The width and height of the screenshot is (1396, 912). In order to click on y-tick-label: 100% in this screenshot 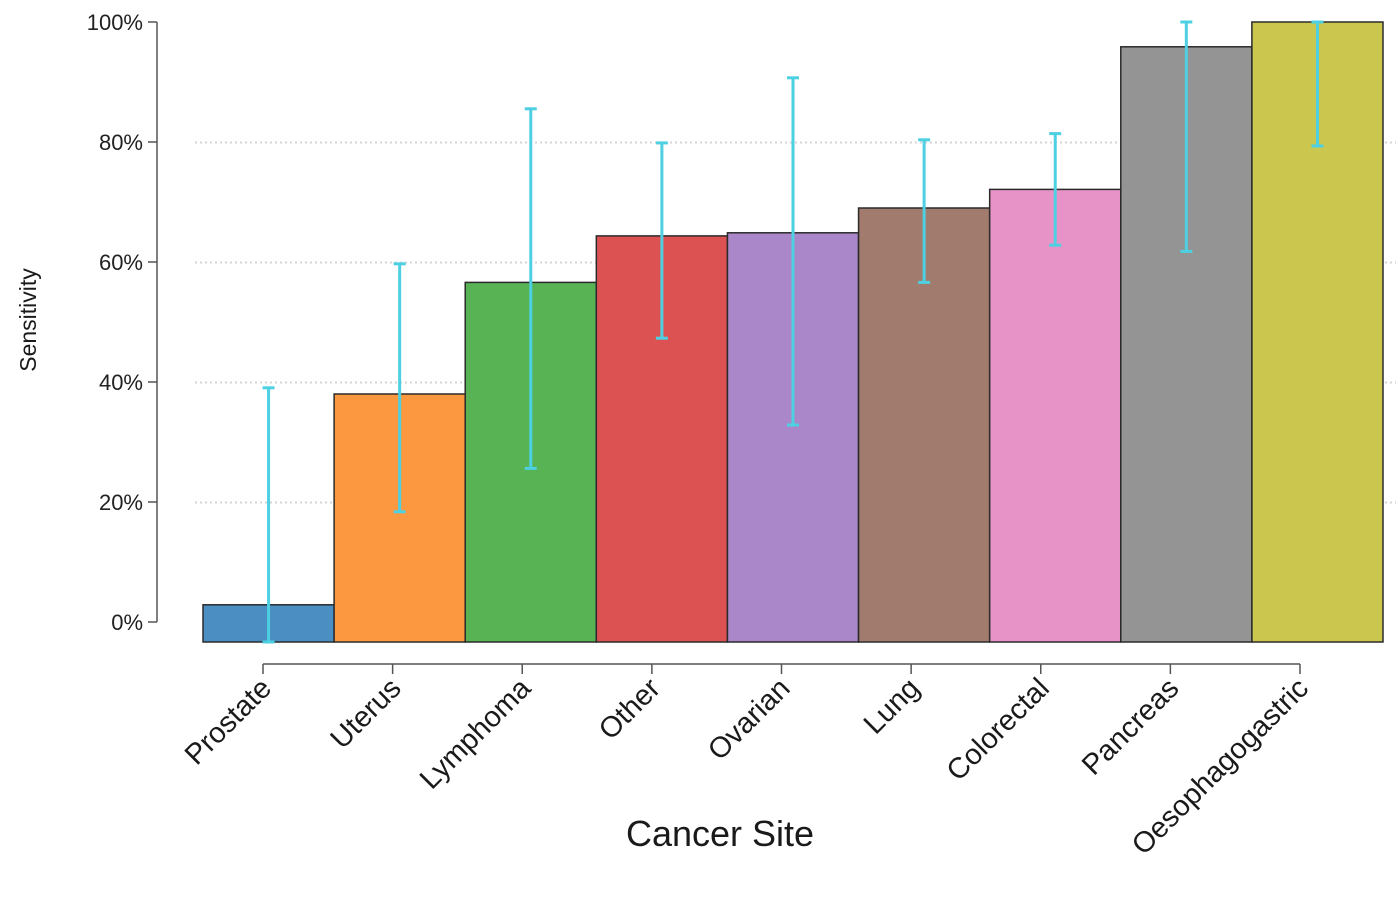, I will do `click(115, 22)`.